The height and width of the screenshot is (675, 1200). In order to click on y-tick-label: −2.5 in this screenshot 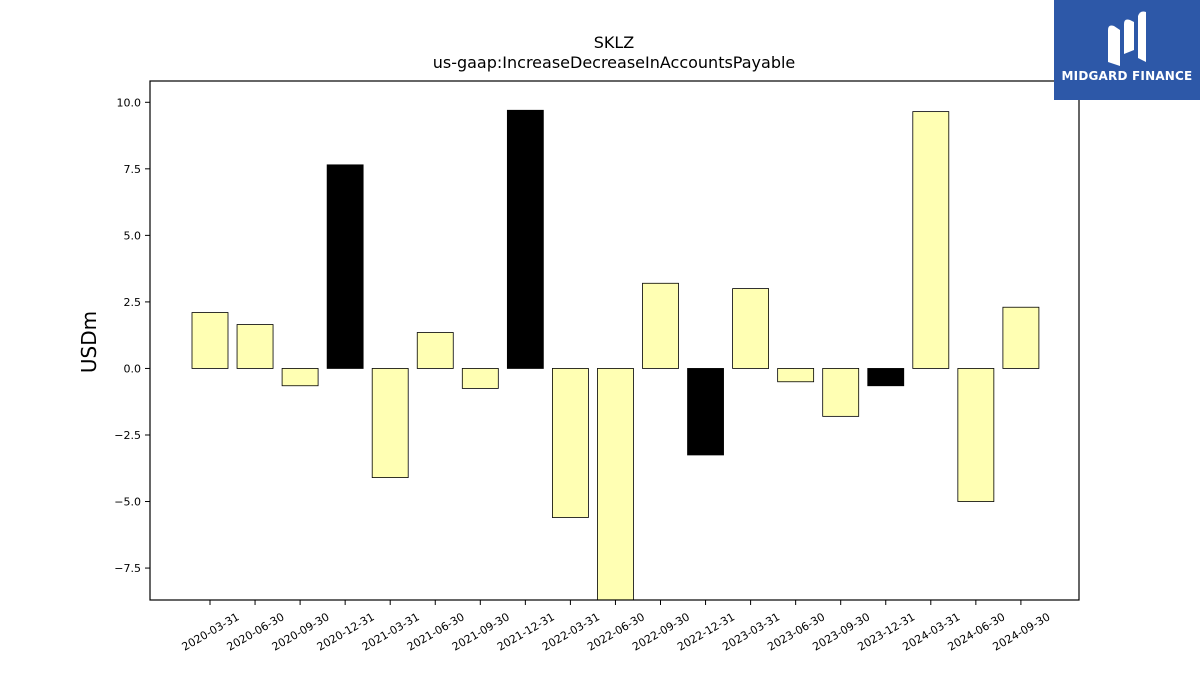, I will do `click(127, 435)`.